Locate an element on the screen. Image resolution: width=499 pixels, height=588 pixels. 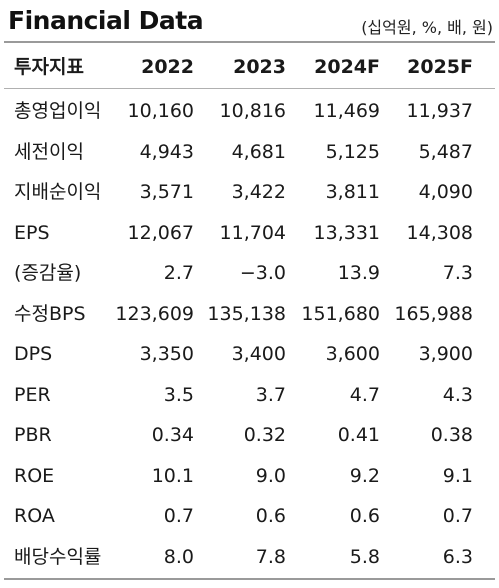
table-cell: 5,125 is located at coordinates (352, 151).